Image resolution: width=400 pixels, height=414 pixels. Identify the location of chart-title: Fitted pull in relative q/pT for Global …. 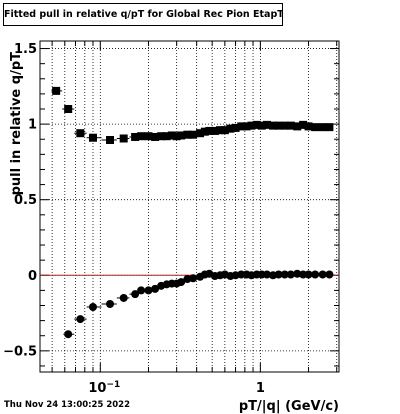
(143, 14).